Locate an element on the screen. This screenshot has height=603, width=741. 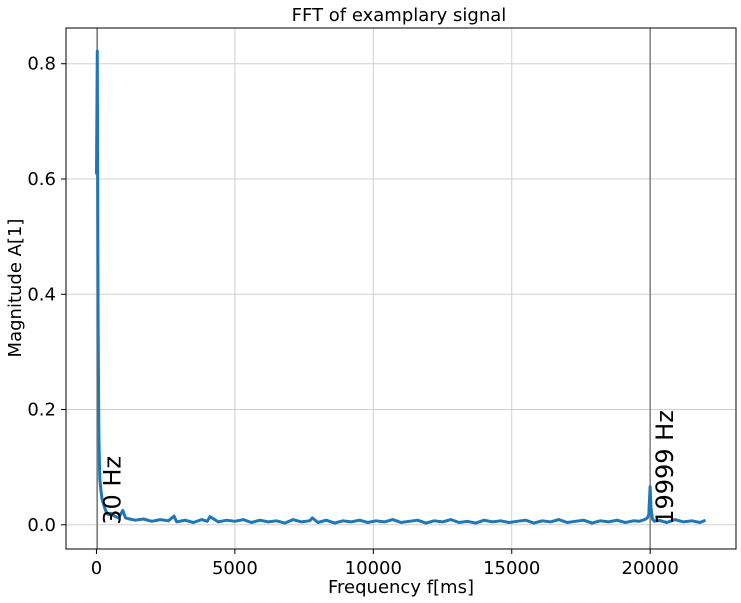
y-tick-label: 0.8 is located at coordinates (41, 64).